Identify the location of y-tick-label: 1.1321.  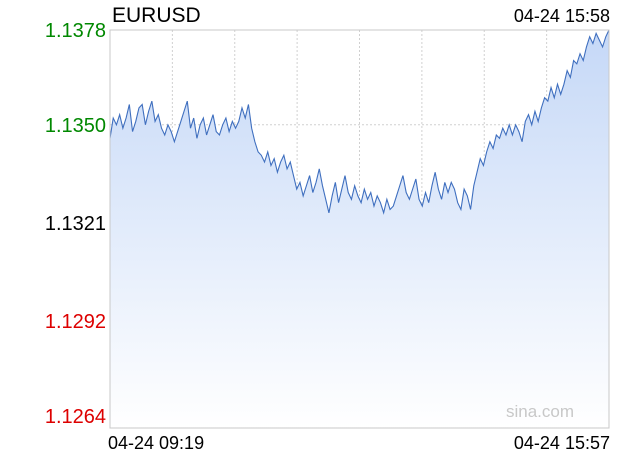
(75, 224).